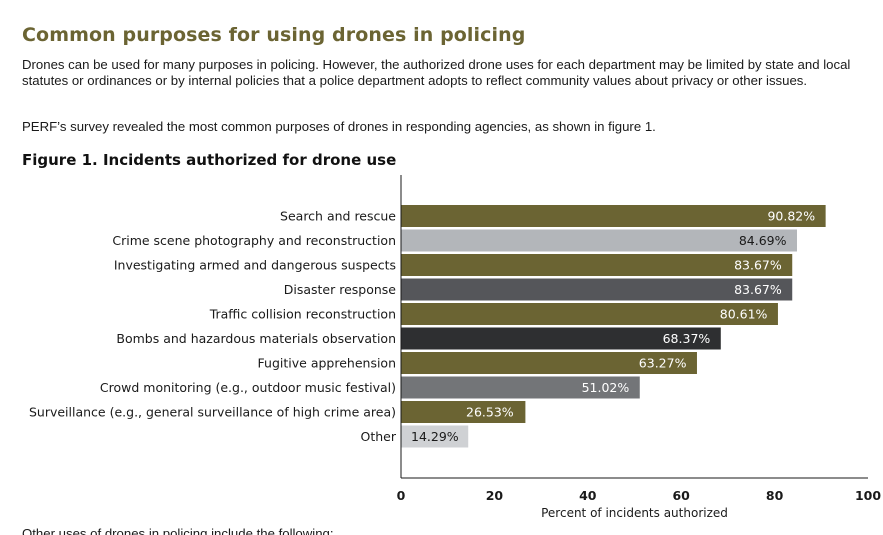 This screenshot has width=883, height=535. What do you see at coordinates (338, 216) in the screenshot?
I see `category-label-0: Search and rescue` at bounding box center [338, 216].